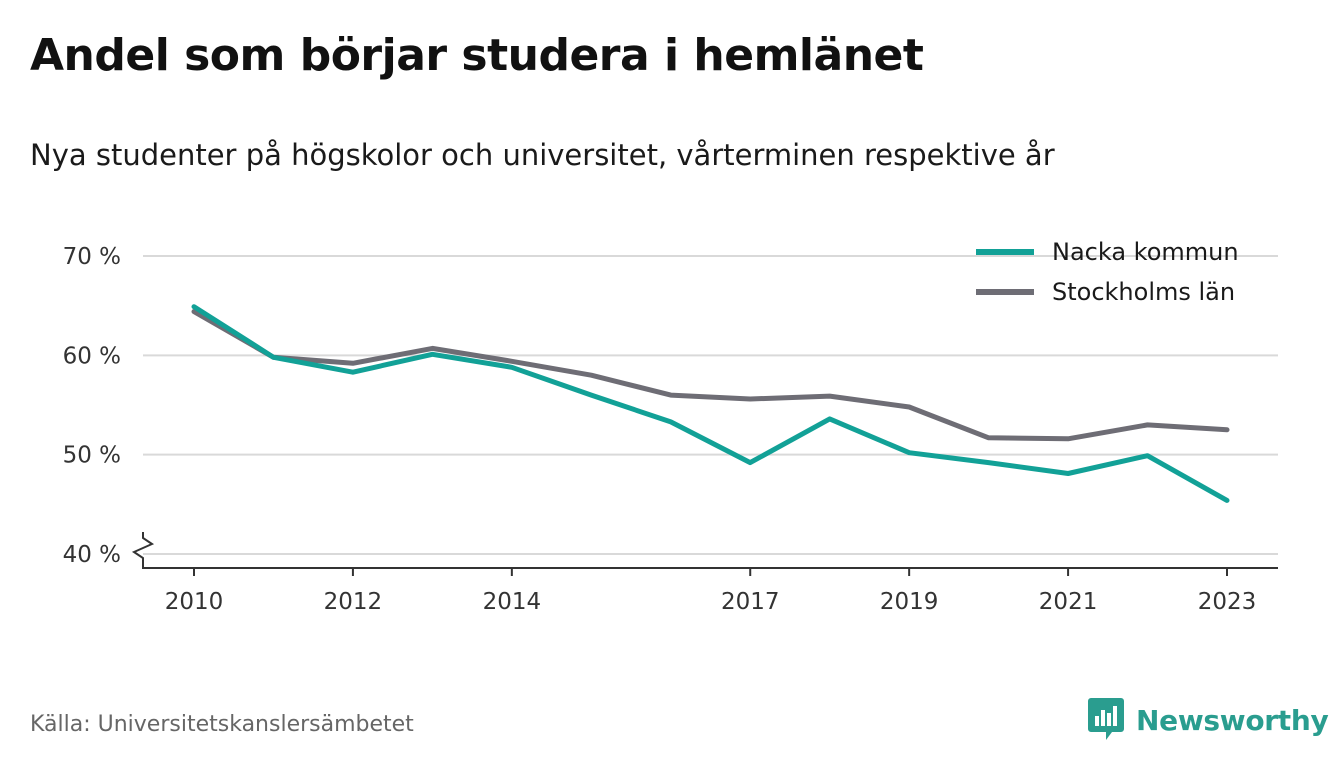  What do you see at coordinates (92, 555) in the screenshot?
I see `y-tick-label: 40 %` at bounding box center [92, 555].